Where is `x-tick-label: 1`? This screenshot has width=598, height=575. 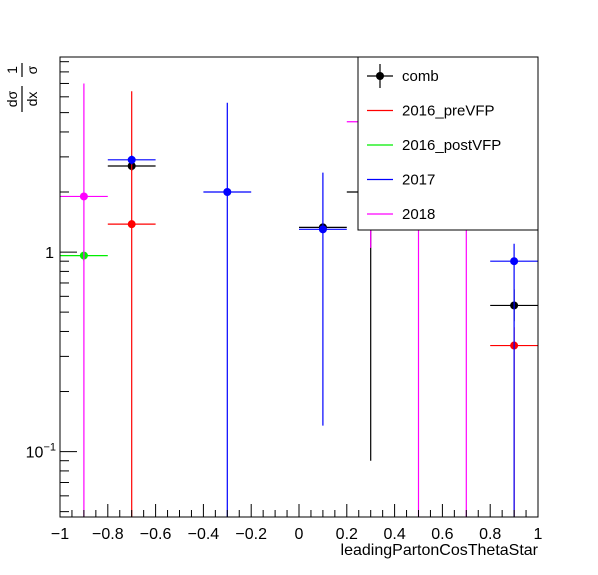
x-tick-label: 1 is located at coordinates (538, 534).